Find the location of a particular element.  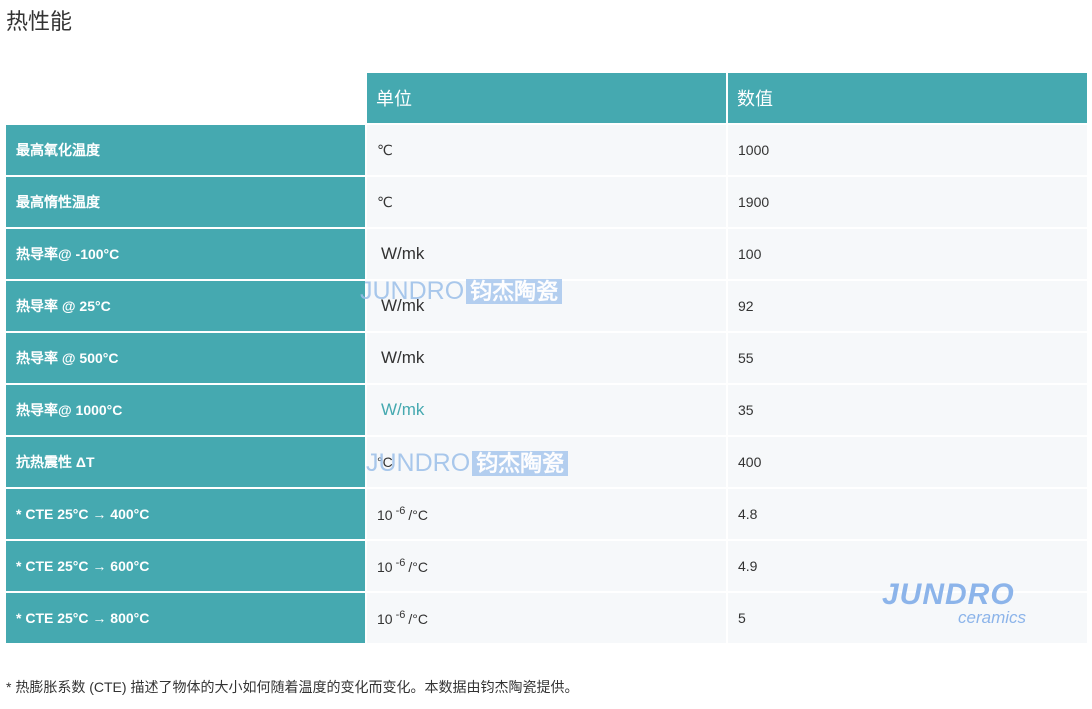

header-value: 数值 is located at coordinates (907, 98).